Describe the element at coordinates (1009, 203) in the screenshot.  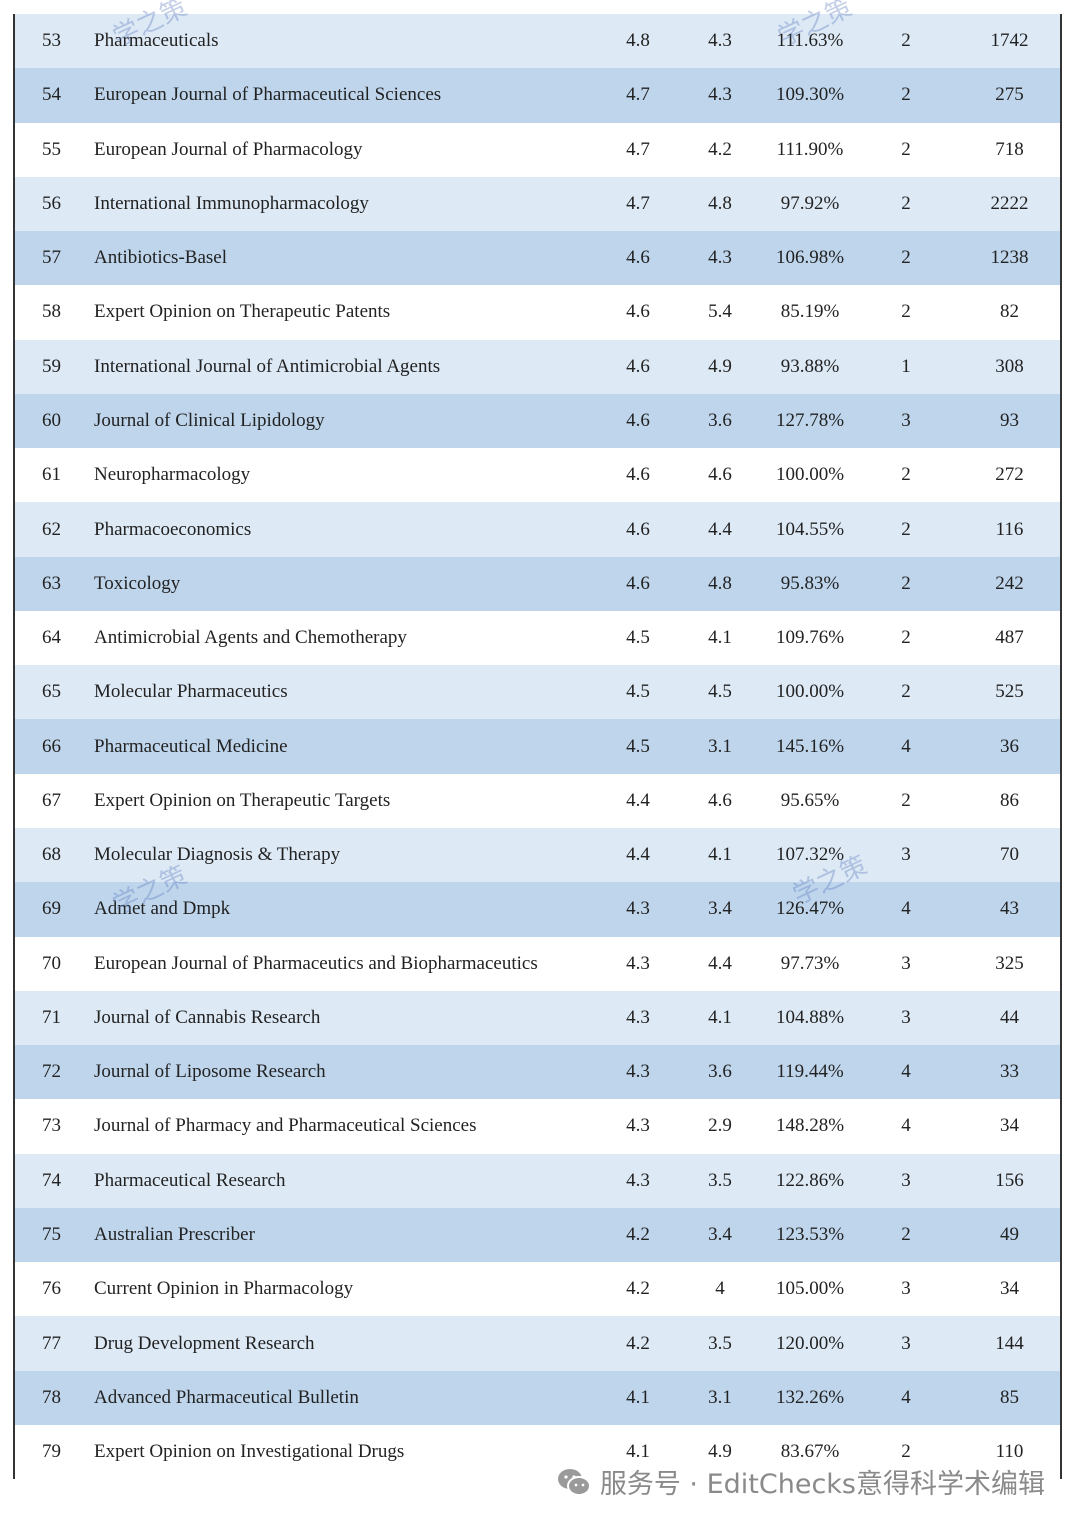
I see `count: 2222` at that location.